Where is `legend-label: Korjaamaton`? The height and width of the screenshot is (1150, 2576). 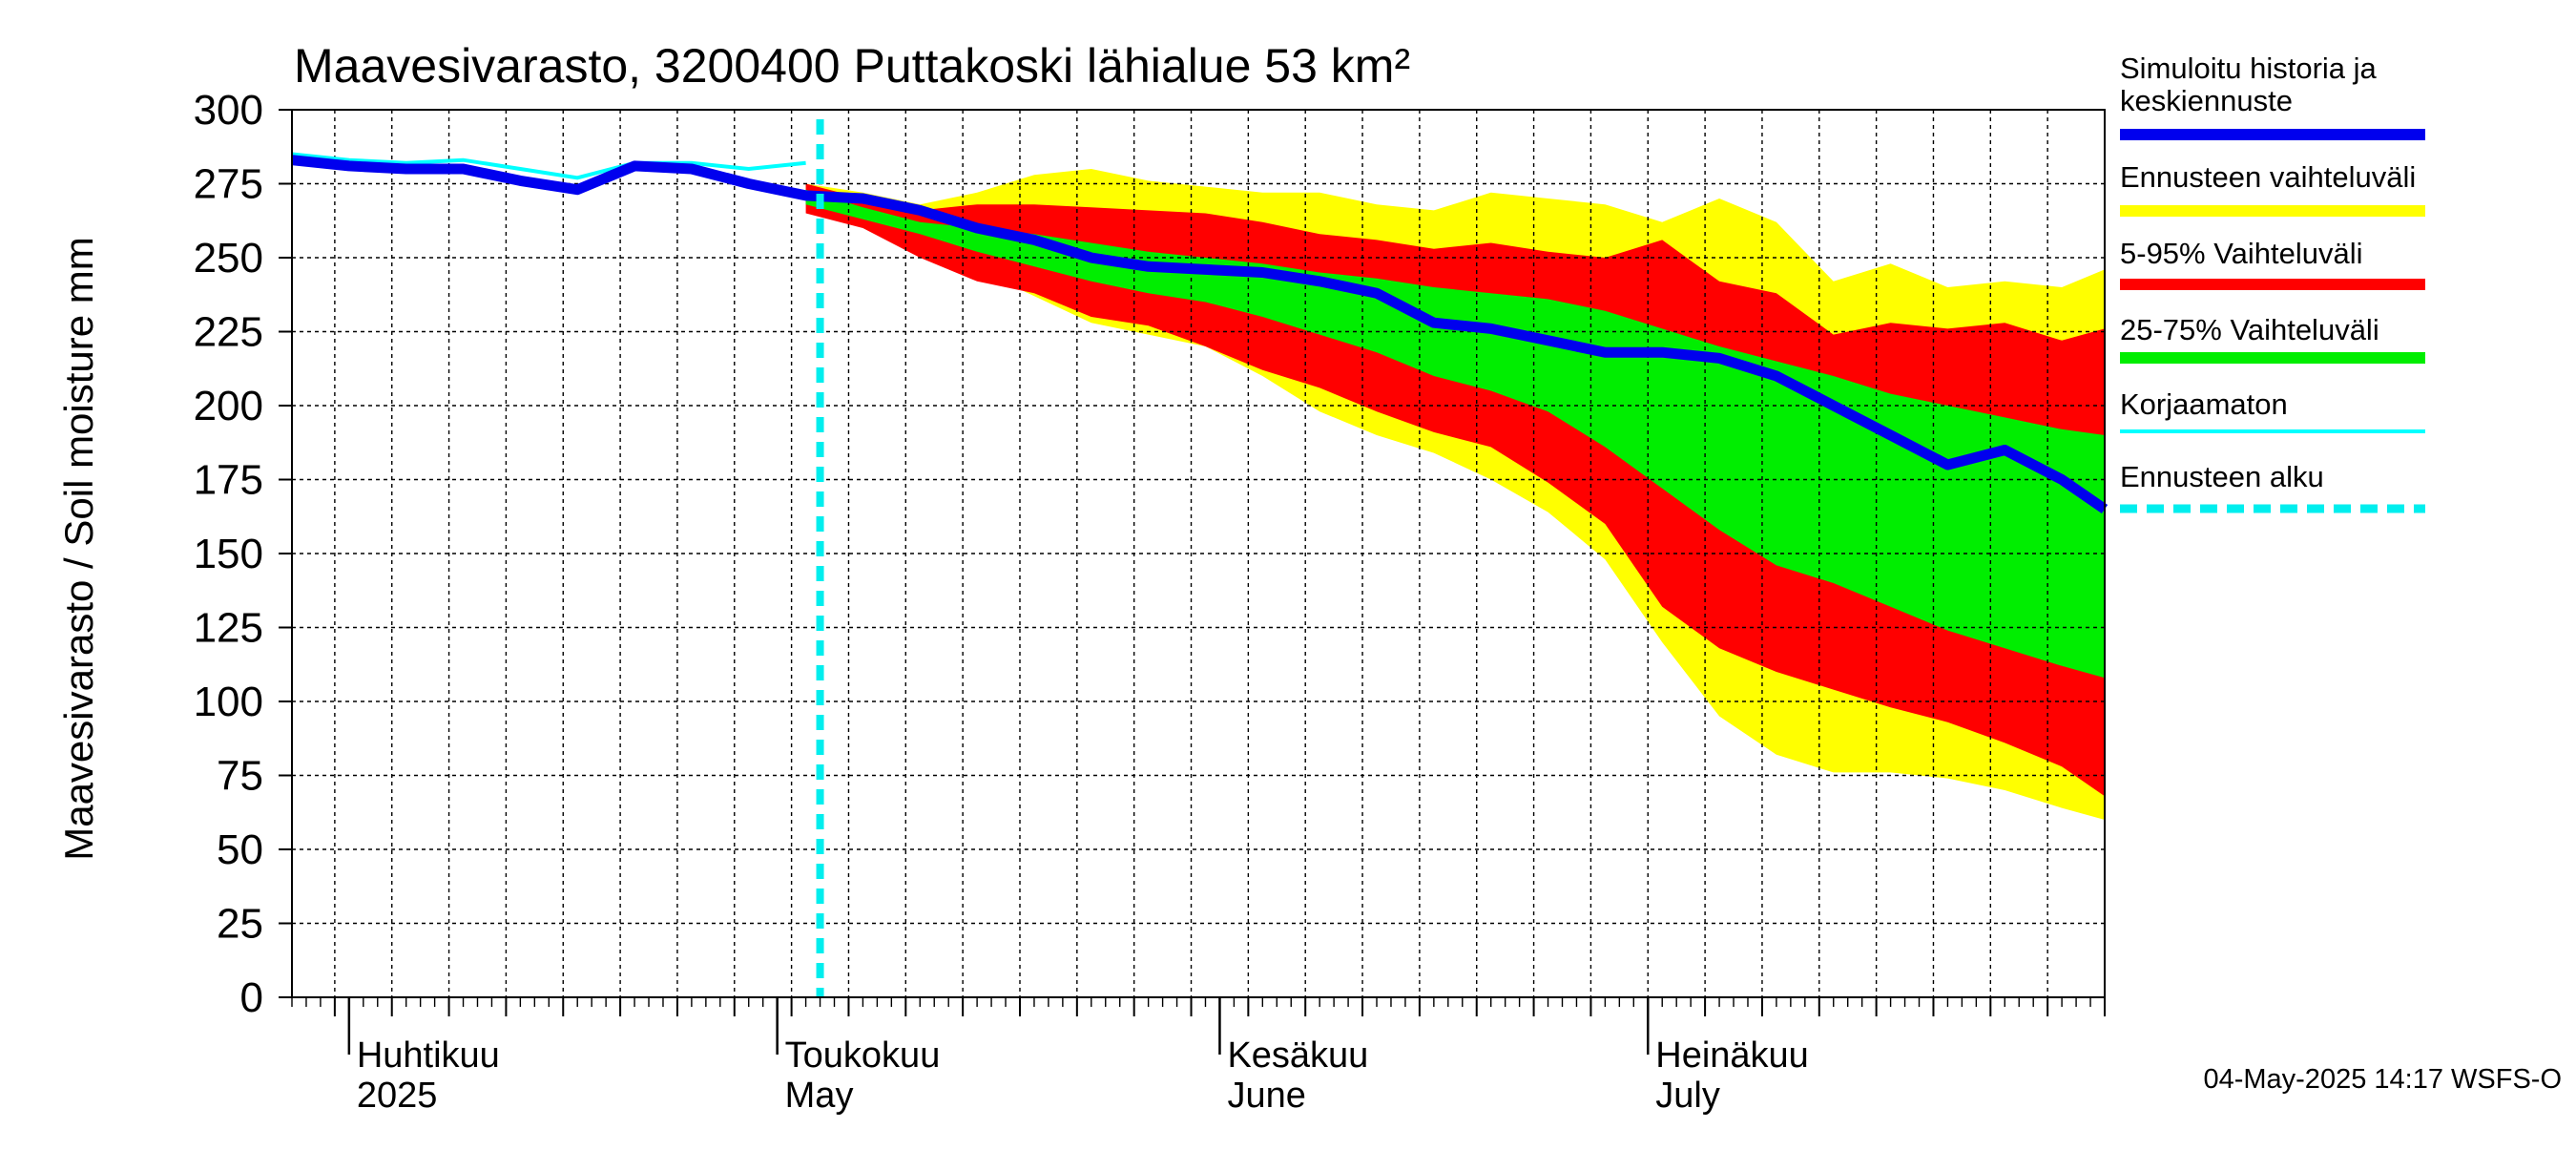
legend-label: Korjaamaton is located at coordinates (2204, 404).